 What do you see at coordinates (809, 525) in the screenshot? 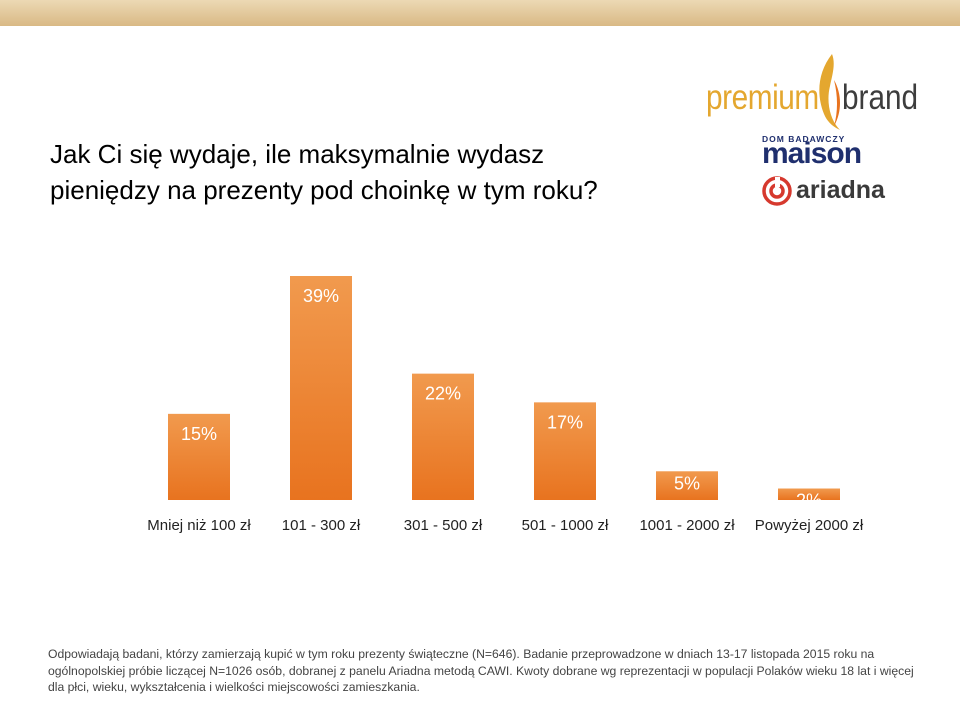
I see `category-label-6: Powyżej 2000 zł` at bounding box center [809, 525].